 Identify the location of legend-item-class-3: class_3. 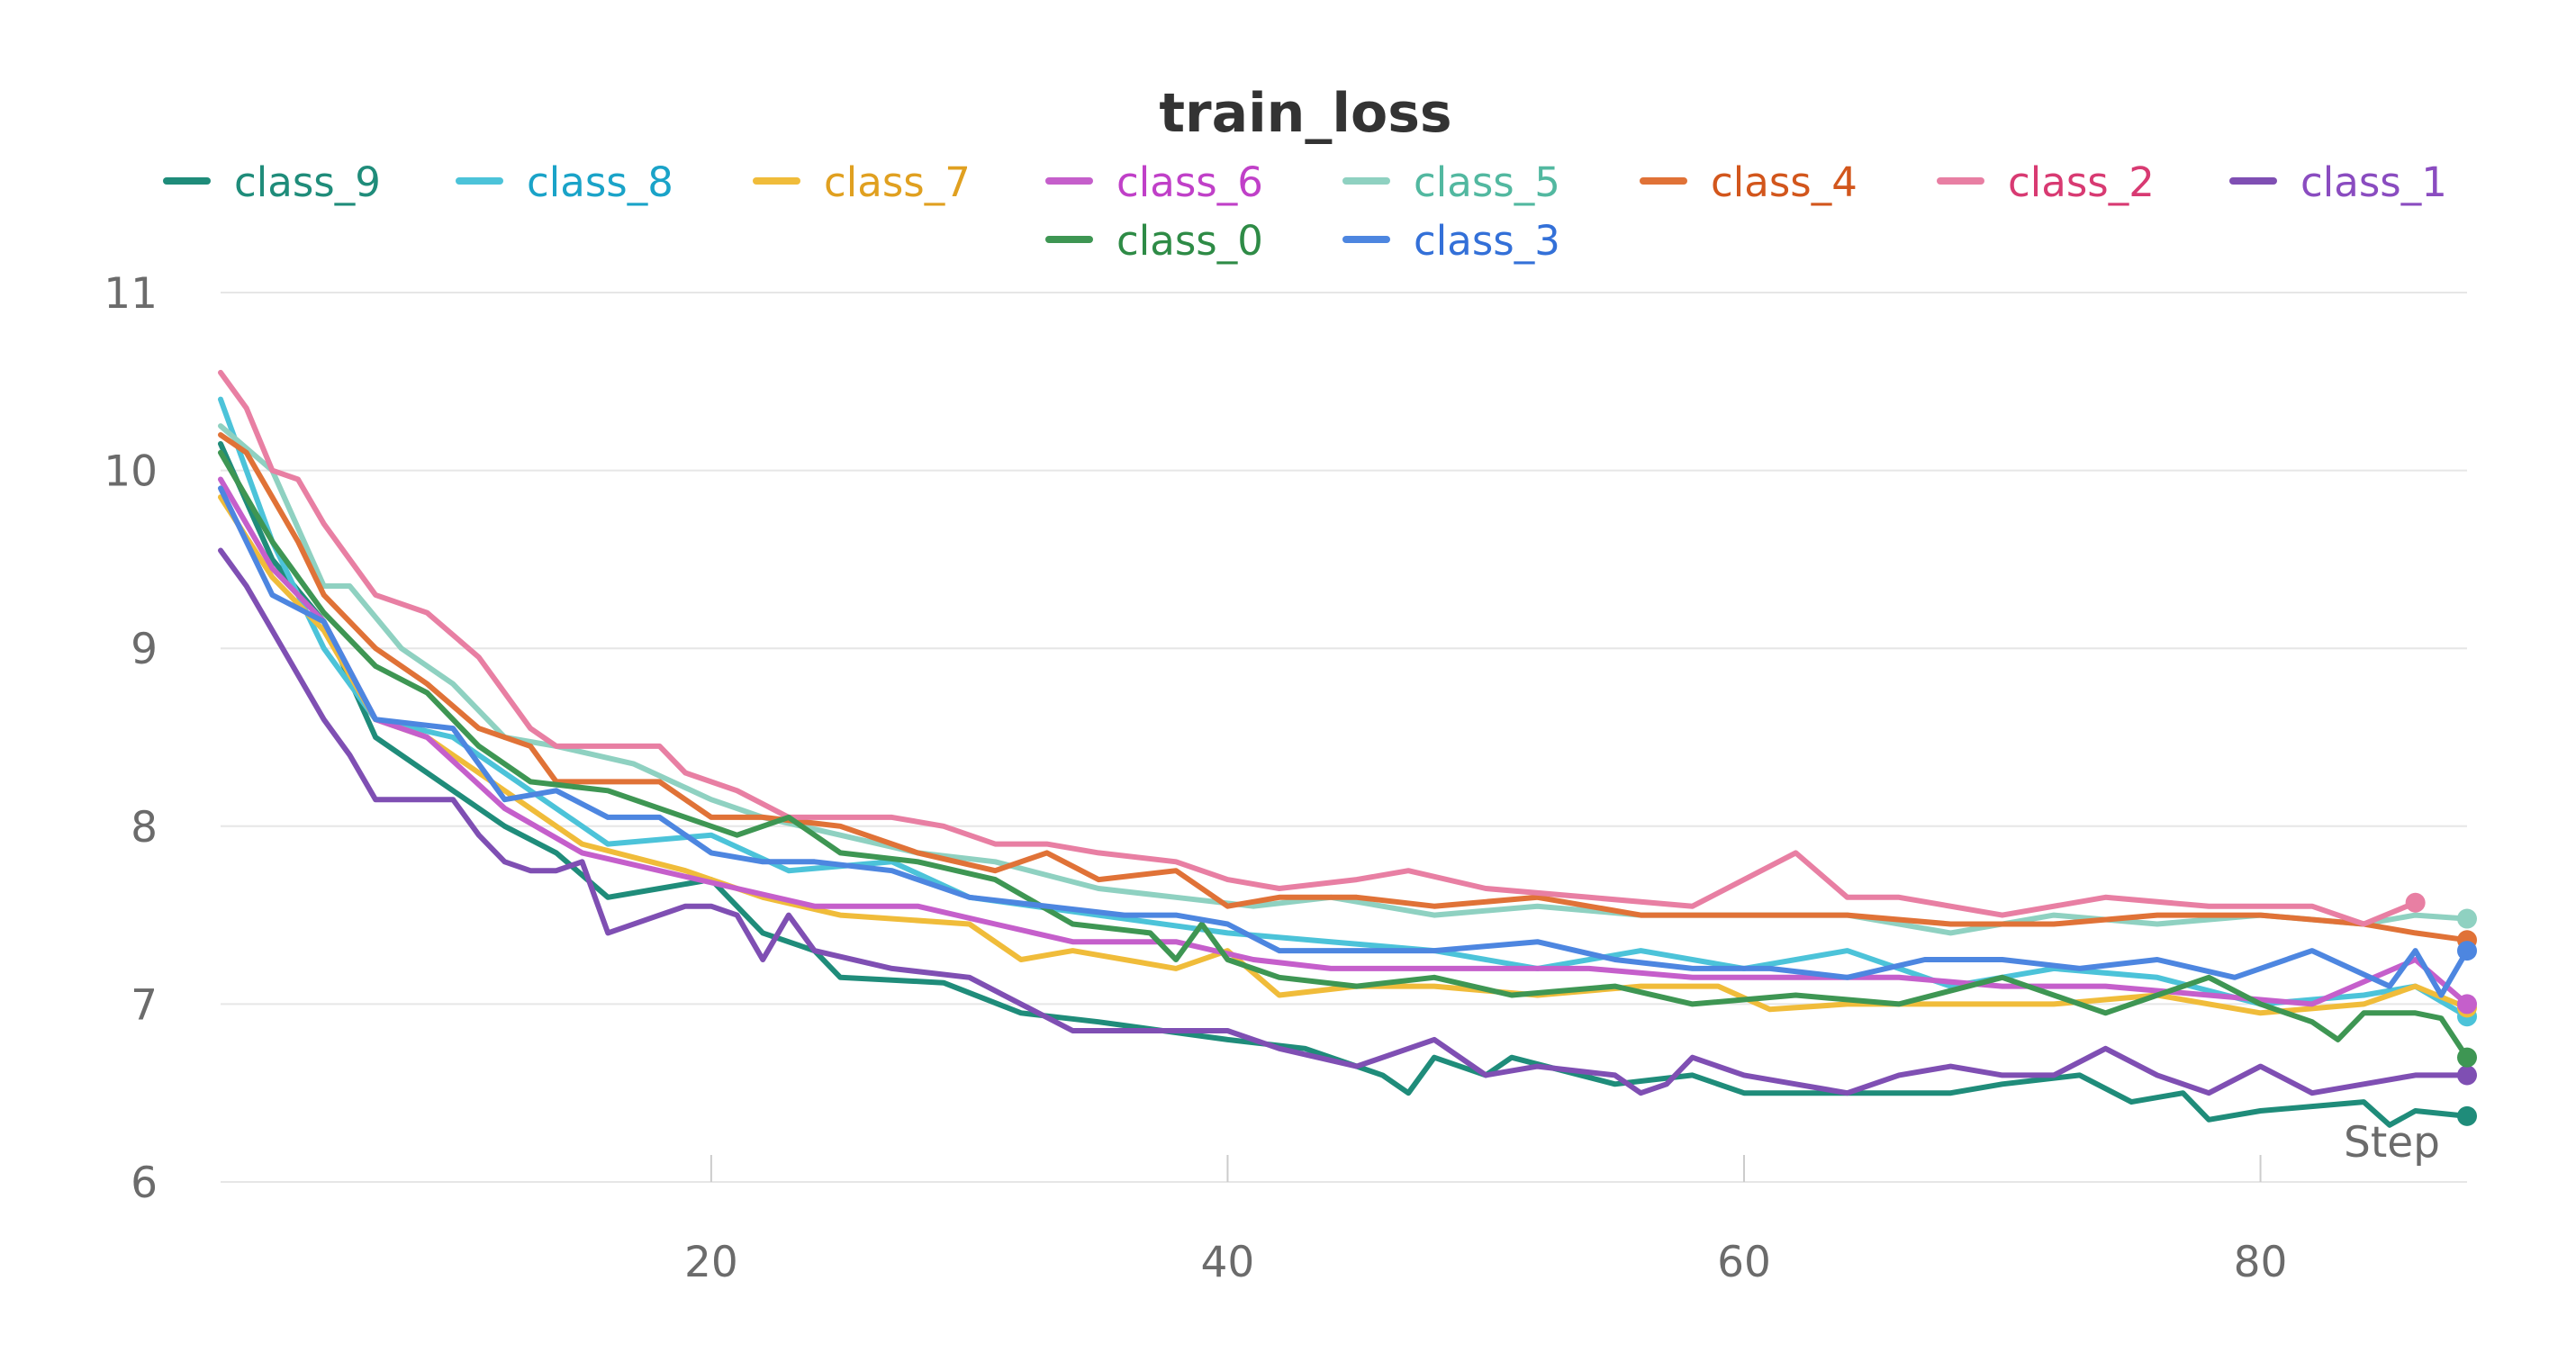
(1451, 241).